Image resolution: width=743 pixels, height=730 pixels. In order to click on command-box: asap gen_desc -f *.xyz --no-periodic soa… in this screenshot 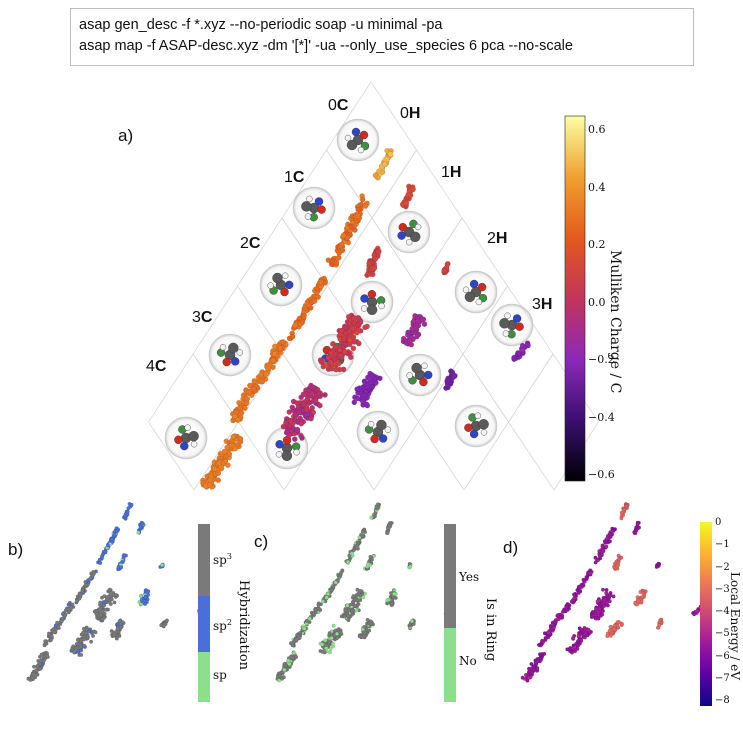, I will do `click(382, 37)`.